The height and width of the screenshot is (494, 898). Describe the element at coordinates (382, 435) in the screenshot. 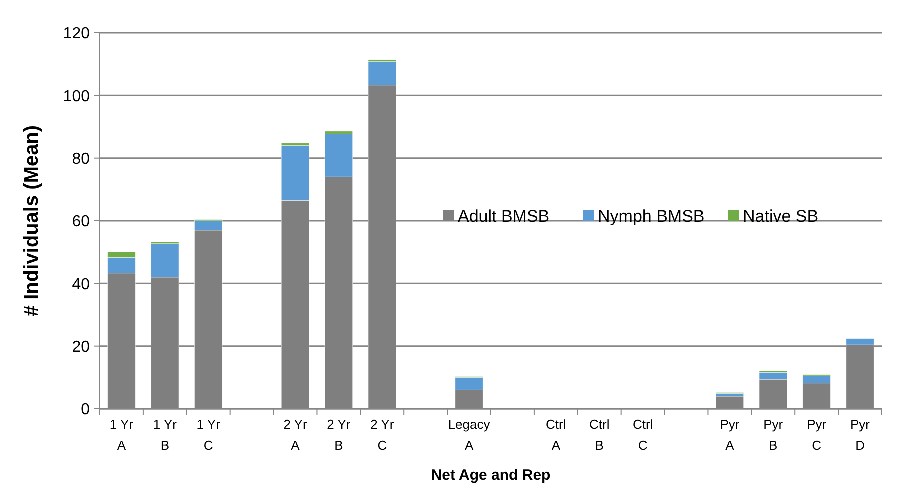

I see `x-tick-label: 2 Yr C` at that location.